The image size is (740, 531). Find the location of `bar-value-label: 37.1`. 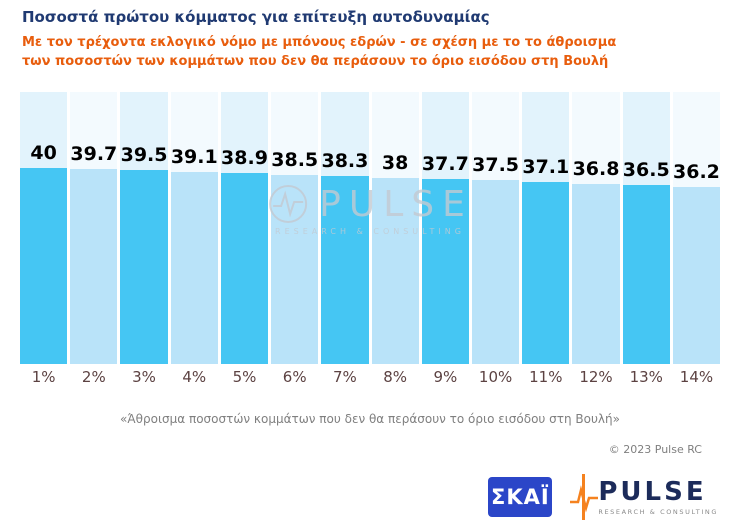

bar-value-label: 37.1 is located at coordinates (546, 167).